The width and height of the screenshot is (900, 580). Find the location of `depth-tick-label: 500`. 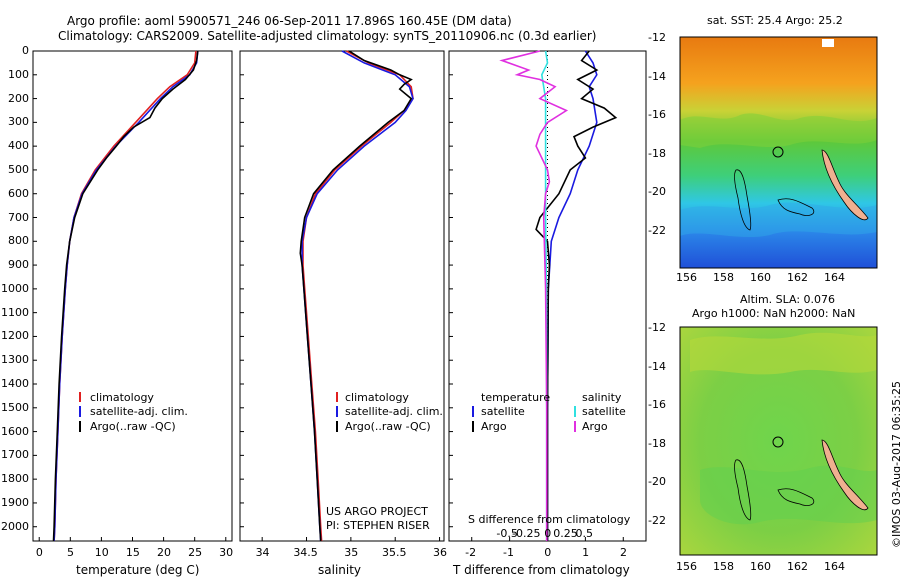

depth-tick-label: 500 is located at coordinates (18, 169).